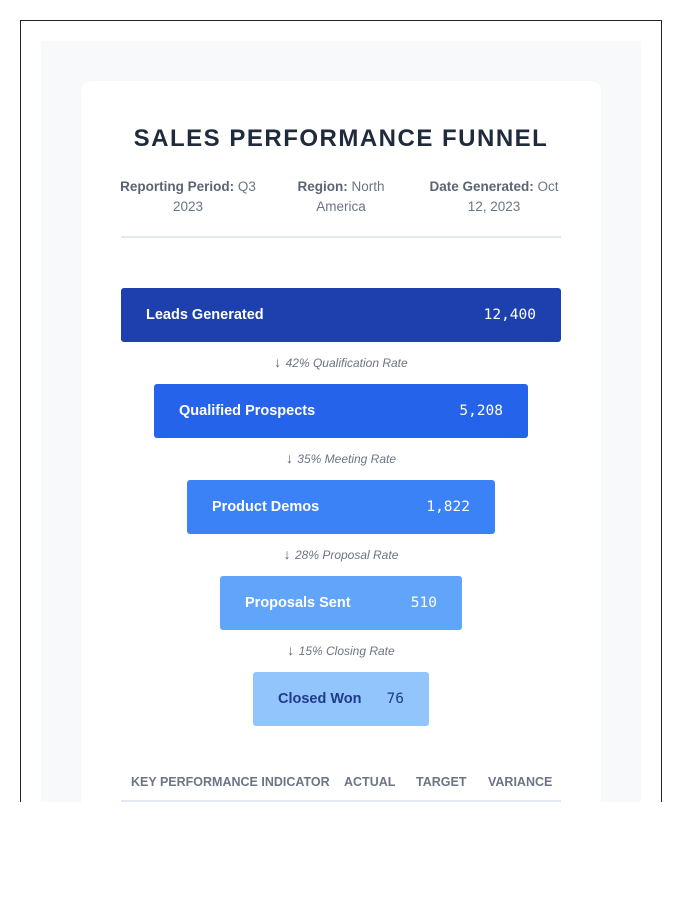 This screenshot has height=900, width=700. Describe the element at coordinates (320, 699) in the screenshot. I see `stage-label: Closed Won` at that location.